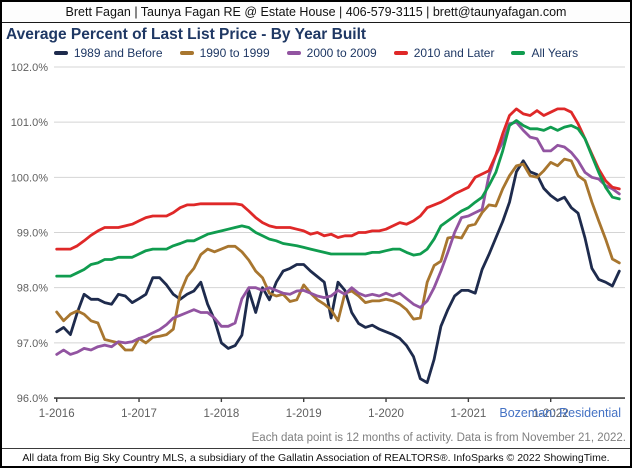 This screenshot has width=632, height=468. I want to click on legend-label: 1989 and Before, so click(118, 53).